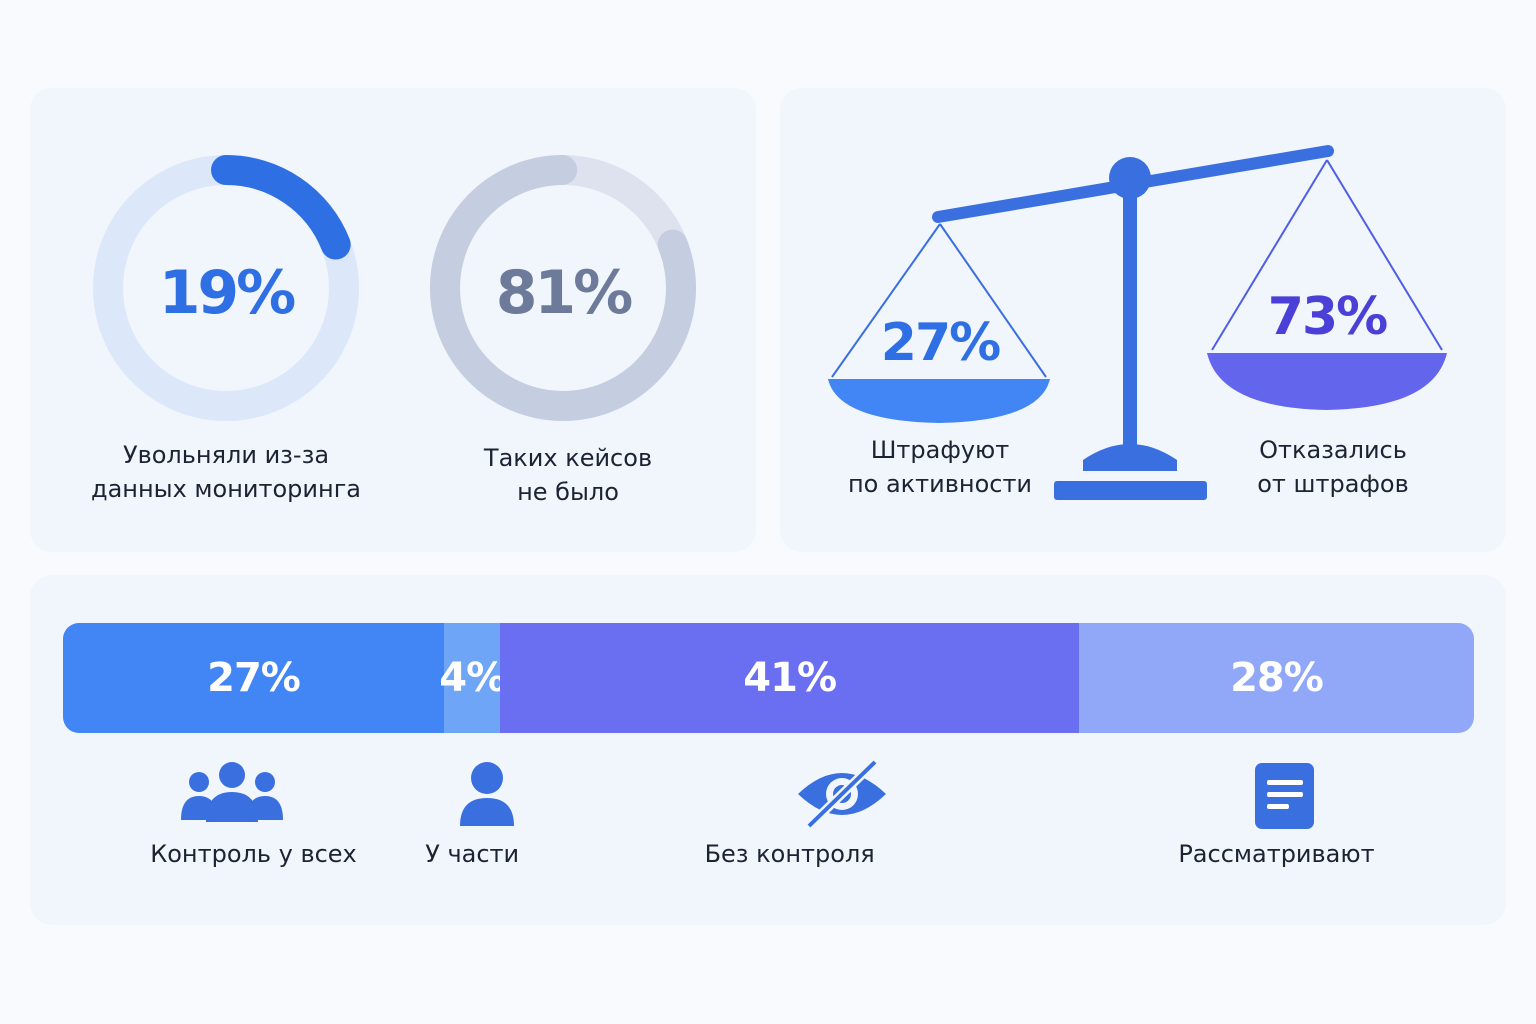 This screenshot has height=1024, width=1536. What do you see at coordinates (1327, 381) in the screenshot?
I see `scale-pan-right` at bounding box center [1327, 381].